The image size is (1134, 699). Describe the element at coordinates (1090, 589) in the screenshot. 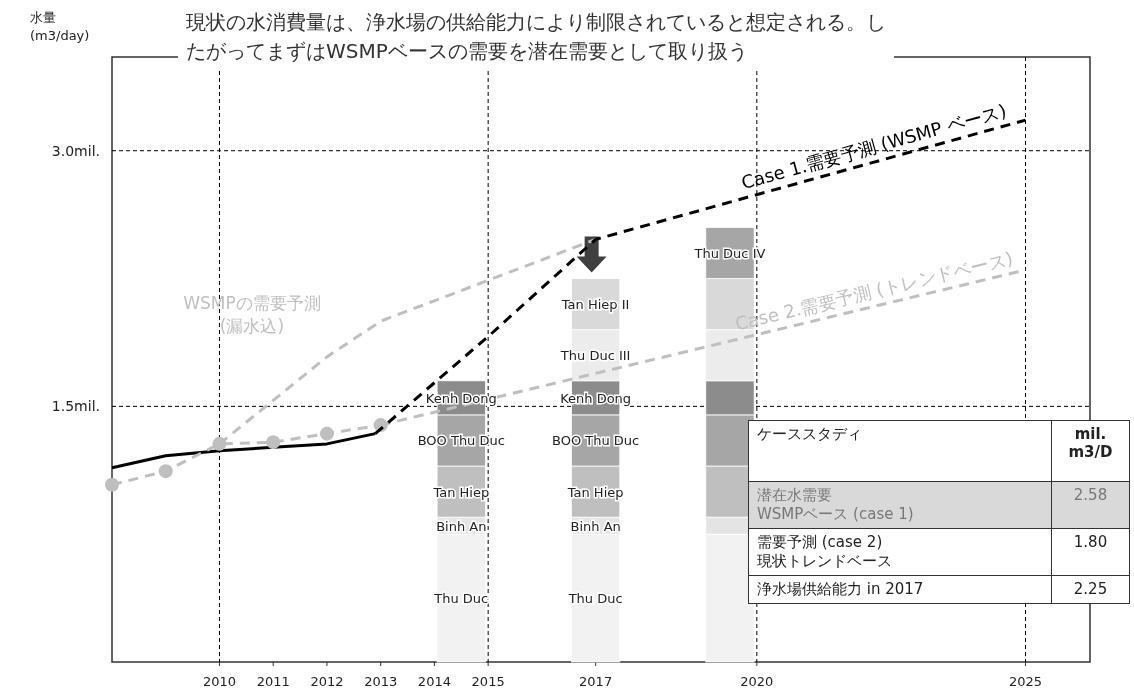

I see `annotation: 2.25` at that location.